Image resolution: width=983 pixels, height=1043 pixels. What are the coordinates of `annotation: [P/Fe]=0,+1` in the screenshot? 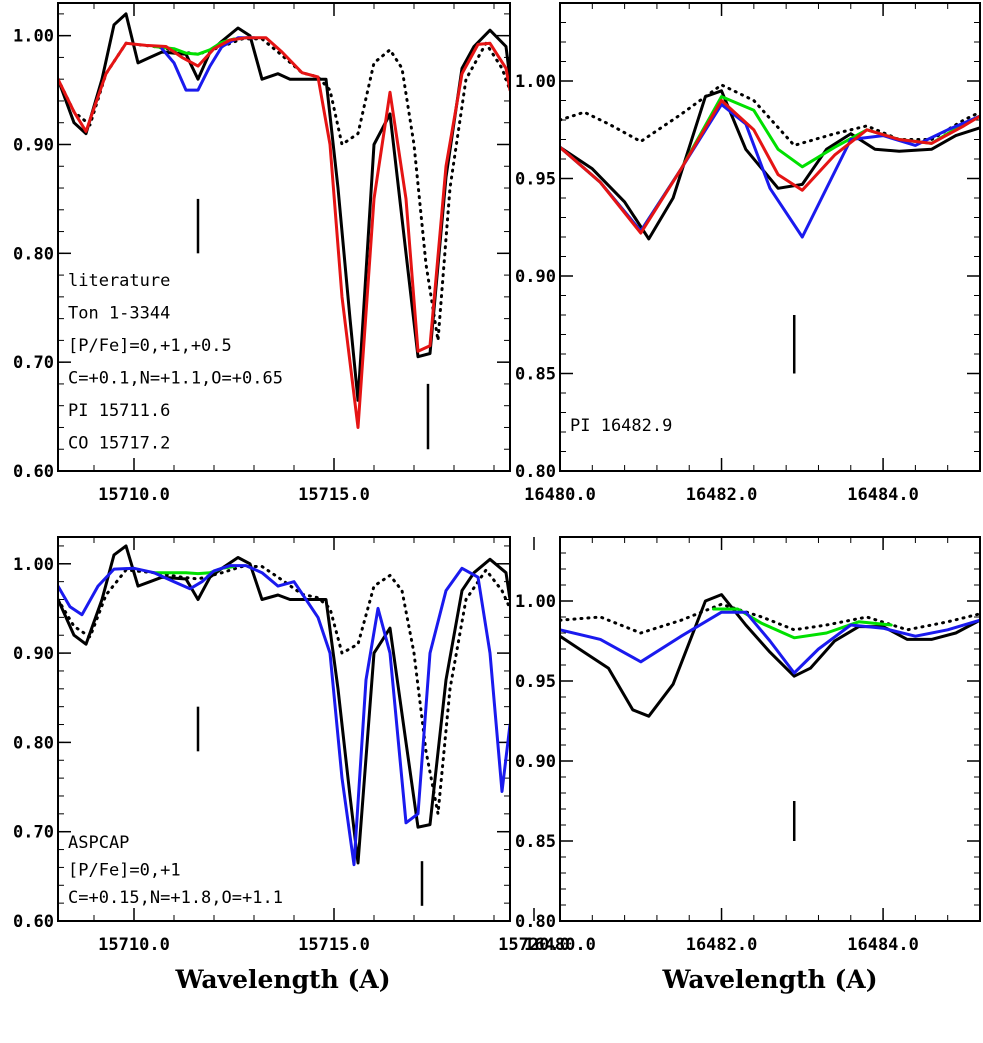 It's located at (124, 871).